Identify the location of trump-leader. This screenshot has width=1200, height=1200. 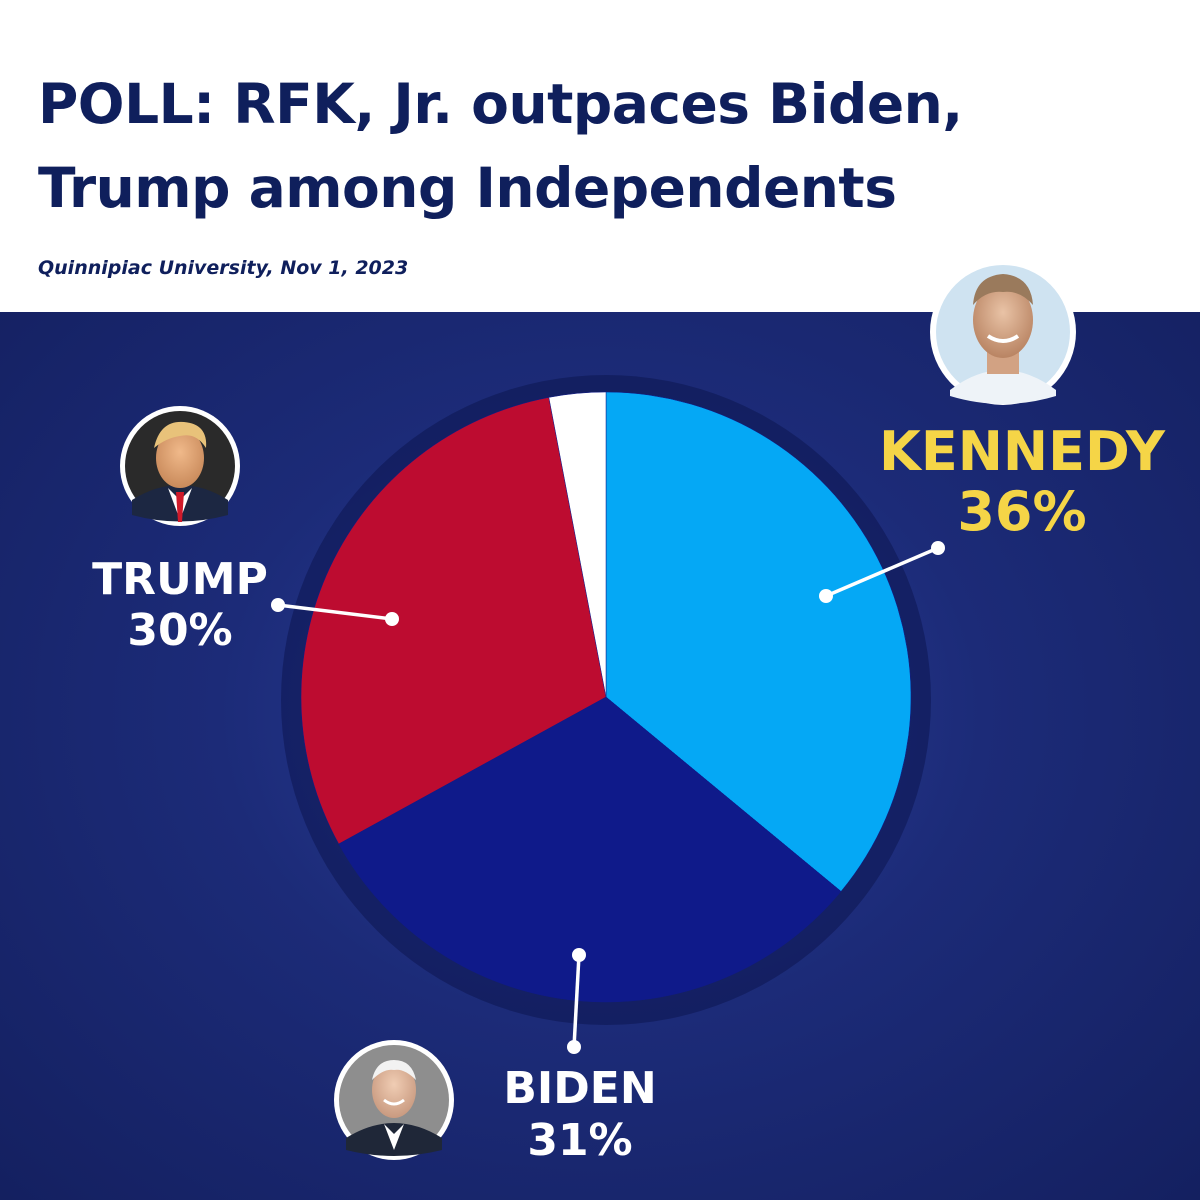
(335, 612).